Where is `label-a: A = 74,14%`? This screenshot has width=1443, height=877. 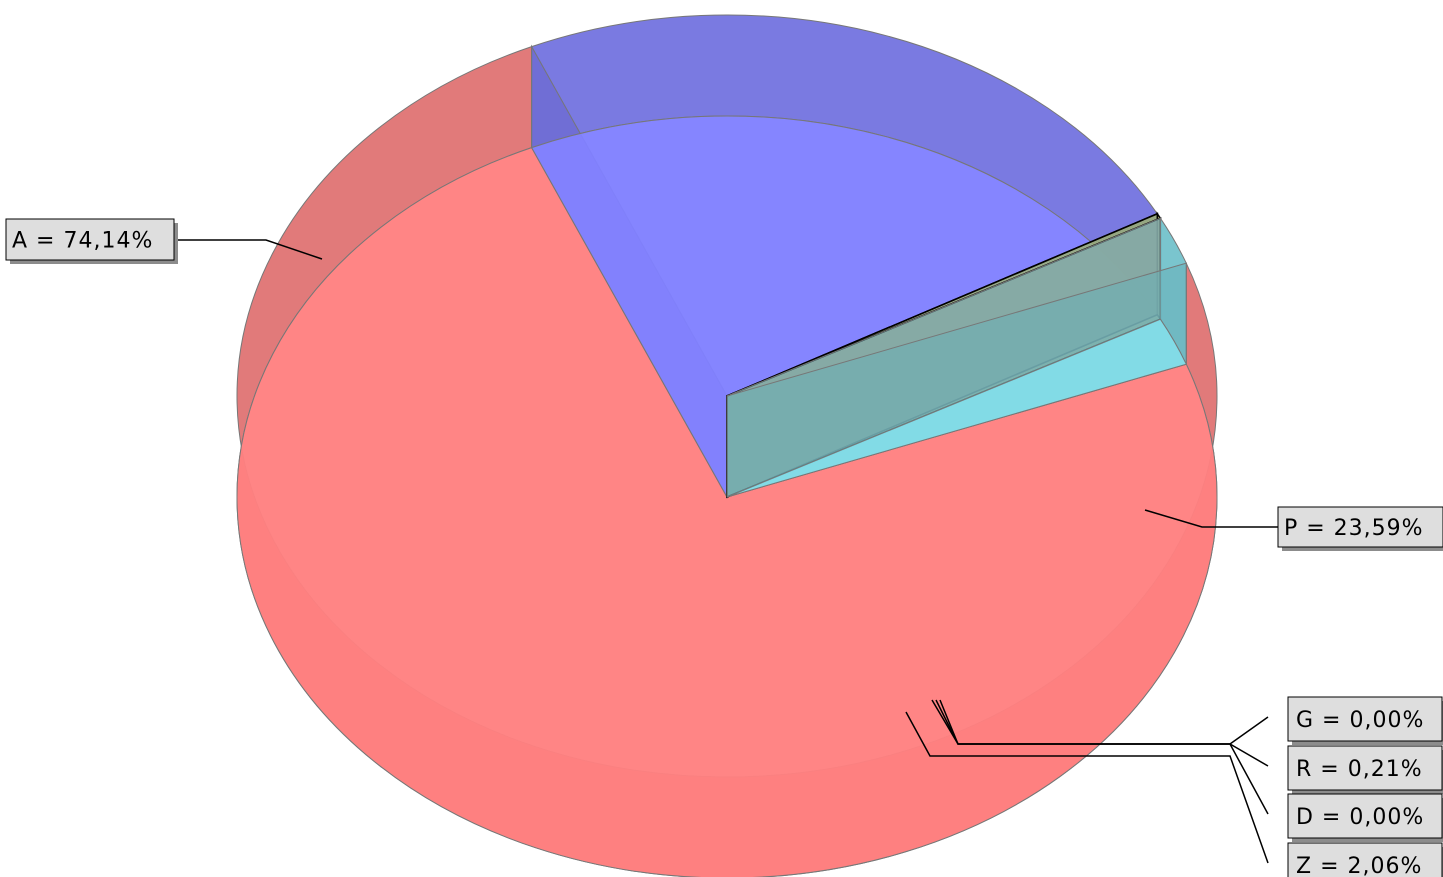
label-a: A = 74,14% is located at coordinates (164, 241).